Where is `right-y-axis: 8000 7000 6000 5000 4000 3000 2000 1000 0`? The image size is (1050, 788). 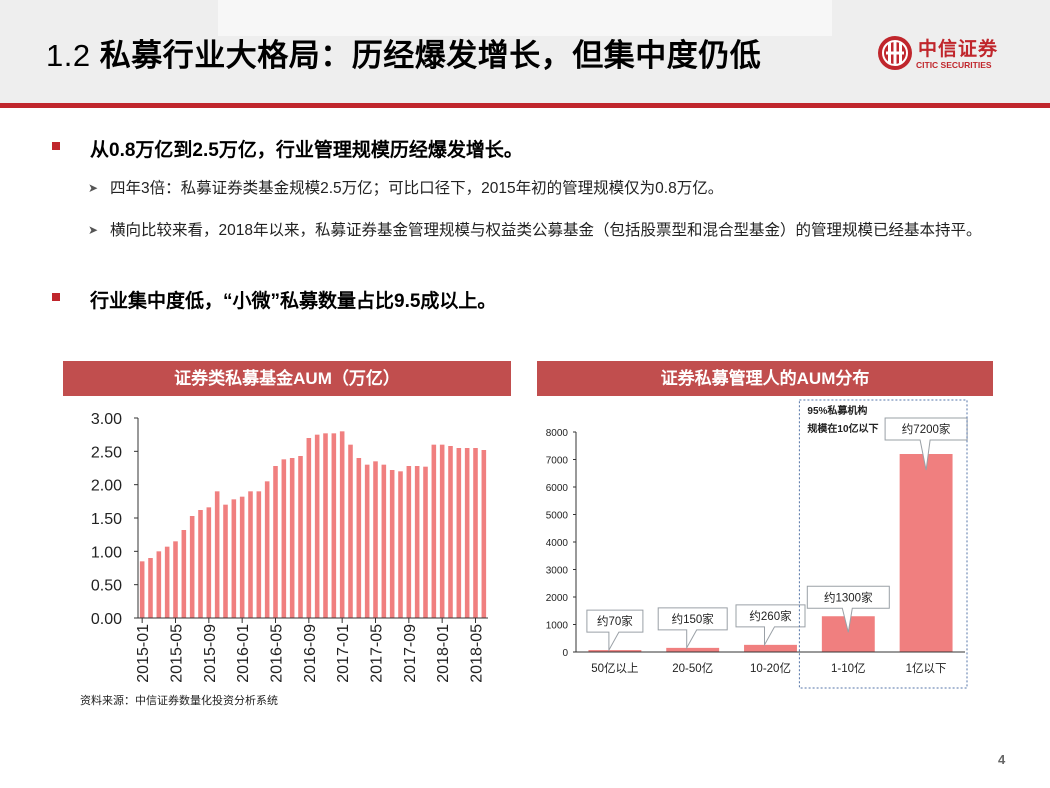 right-y-axis: 8000 7000 6000 5000 4000 3000 2000 1000 0 is located at coordinates (561, 543).